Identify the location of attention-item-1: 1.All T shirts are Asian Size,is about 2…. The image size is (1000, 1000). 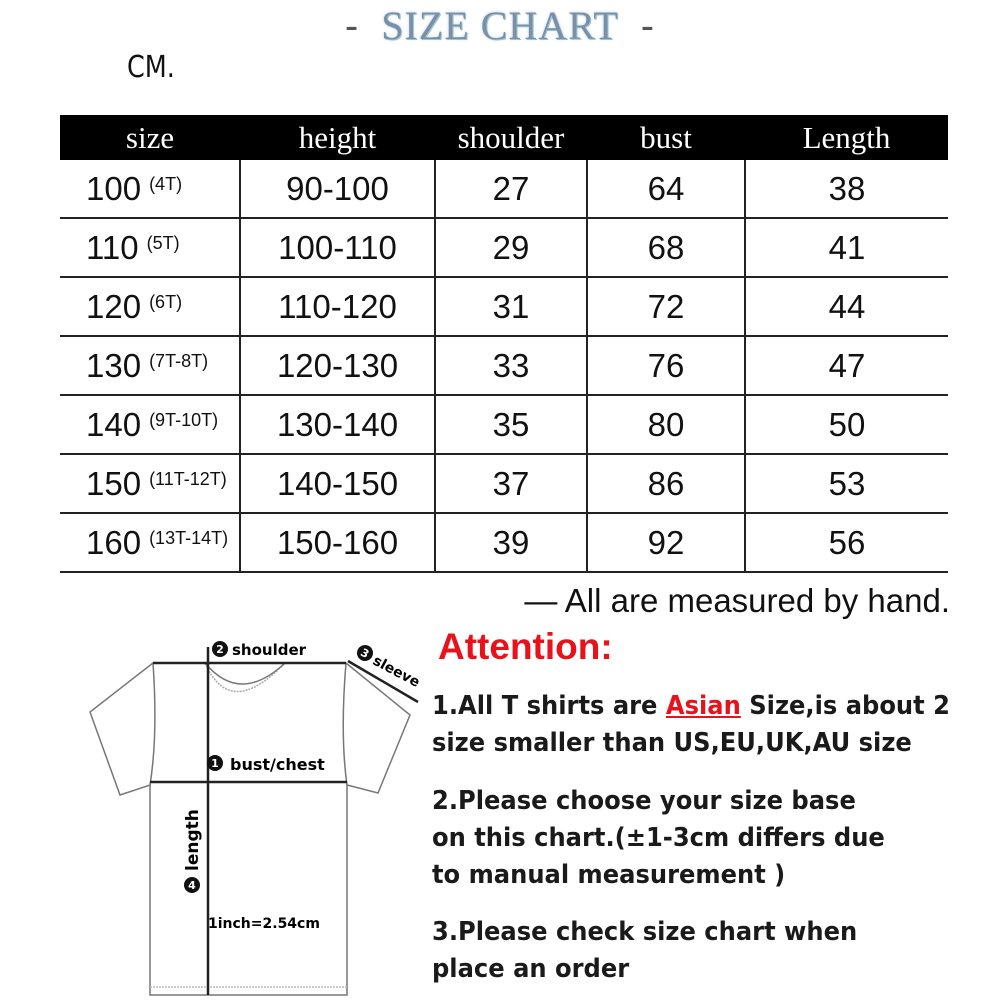
(691, 724).